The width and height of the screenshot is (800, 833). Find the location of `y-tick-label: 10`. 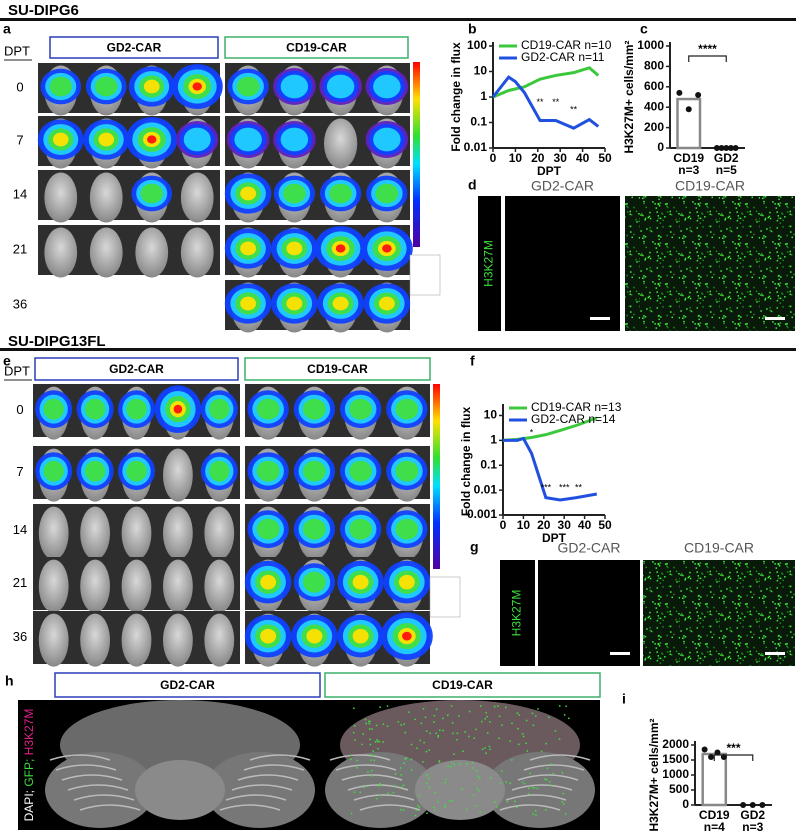

y-tick-label: 10 is located at coordinates (481, 71).